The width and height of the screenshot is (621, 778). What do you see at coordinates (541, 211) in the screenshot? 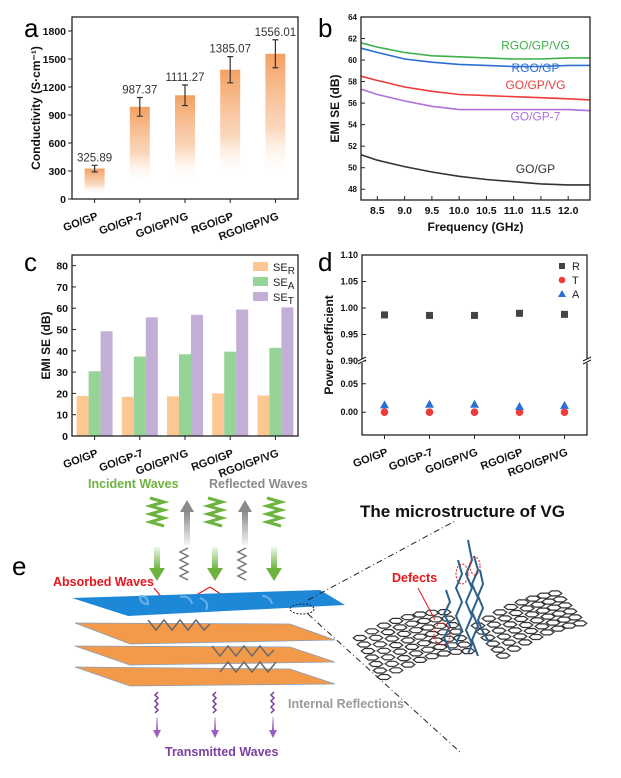
I see `x-tick-label: 11.5` at bounding box center [541, 211].